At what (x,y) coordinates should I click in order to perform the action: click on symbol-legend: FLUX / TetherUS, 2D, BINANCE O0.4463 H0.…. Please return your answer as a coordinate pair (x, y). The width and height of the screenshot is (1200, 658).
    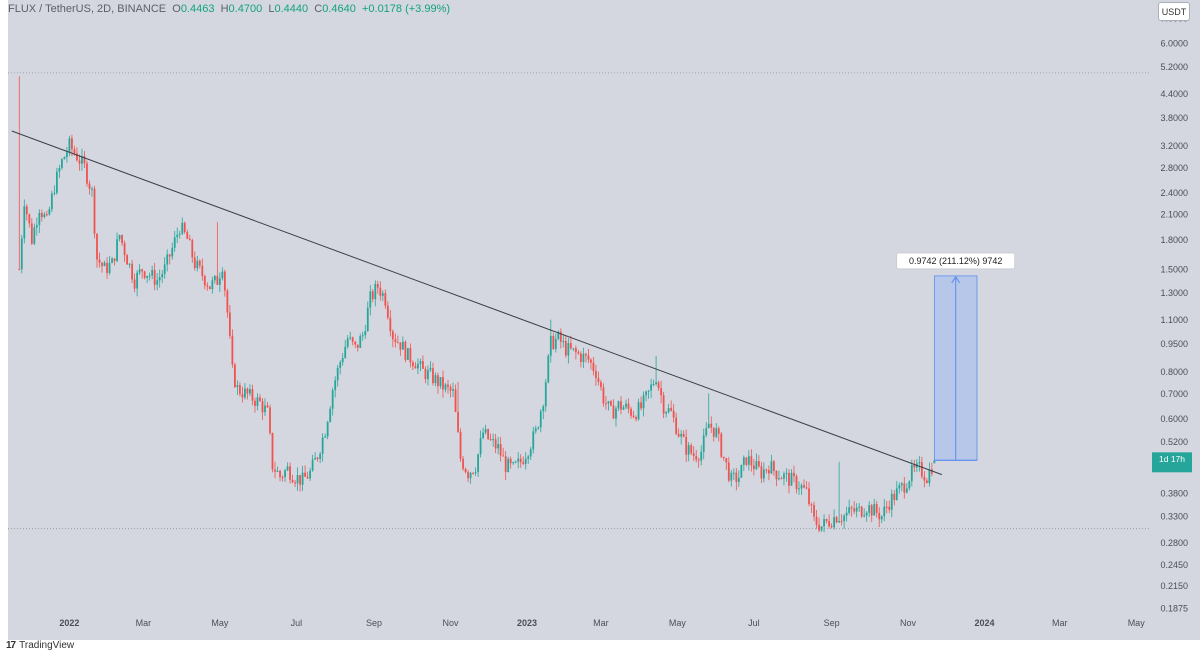
    Looking at the image, I should click on (229, 9).